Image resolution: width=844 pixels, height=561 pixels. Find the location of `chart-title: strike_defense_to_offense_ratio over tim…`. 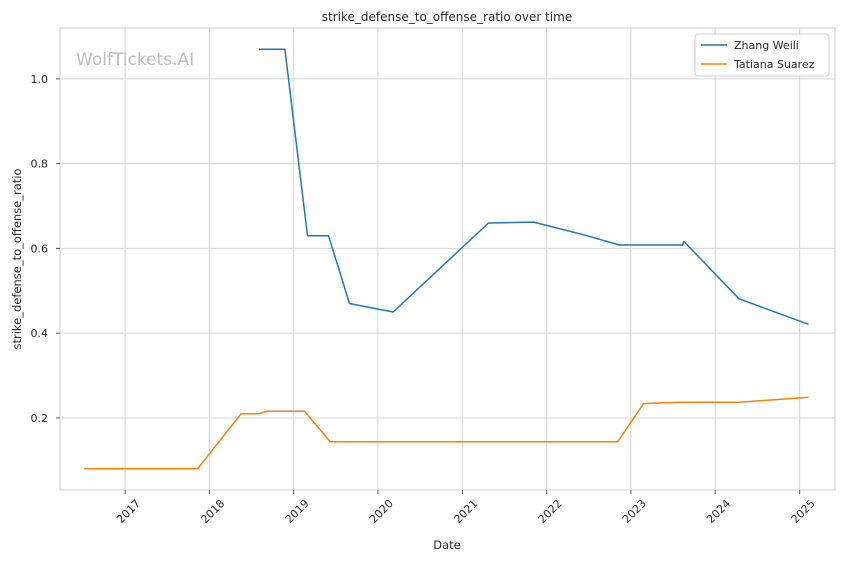

chart-title: strike_defense_to_offense_ratio over tim… is located at coordinates (447, 17).